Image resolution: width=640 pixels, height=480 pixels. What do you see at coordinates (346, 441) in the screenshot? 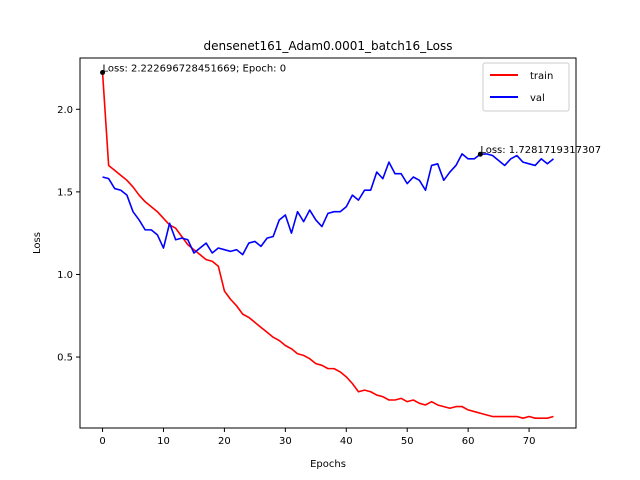
I see `x-tick-label: 40` at bounding box center [346, 441].